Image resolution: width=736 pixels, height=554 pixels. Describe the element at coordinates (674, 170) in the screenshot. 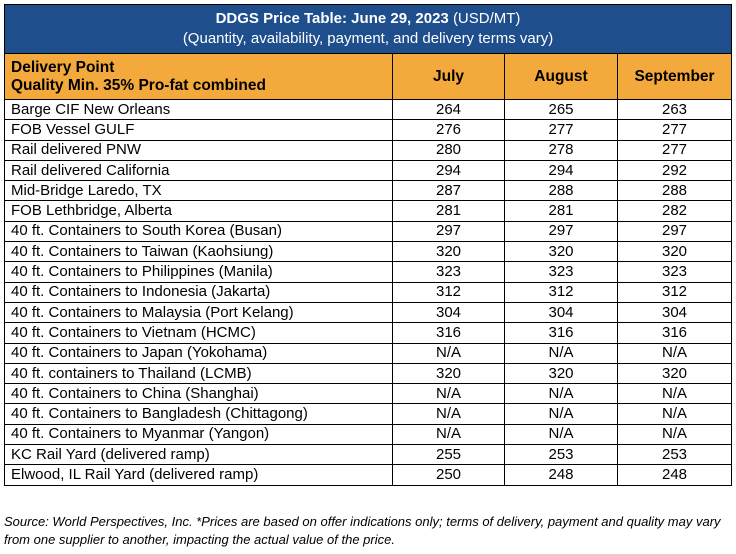

I see `september-price-cell: 292` at that location.